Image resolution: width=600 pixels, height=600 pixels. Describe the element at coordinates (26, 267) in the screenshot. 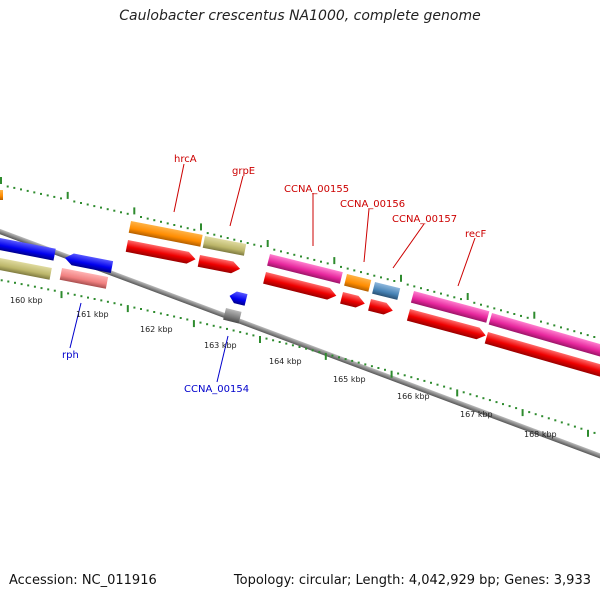

I see `feature-left-khaki-cds` at that location.